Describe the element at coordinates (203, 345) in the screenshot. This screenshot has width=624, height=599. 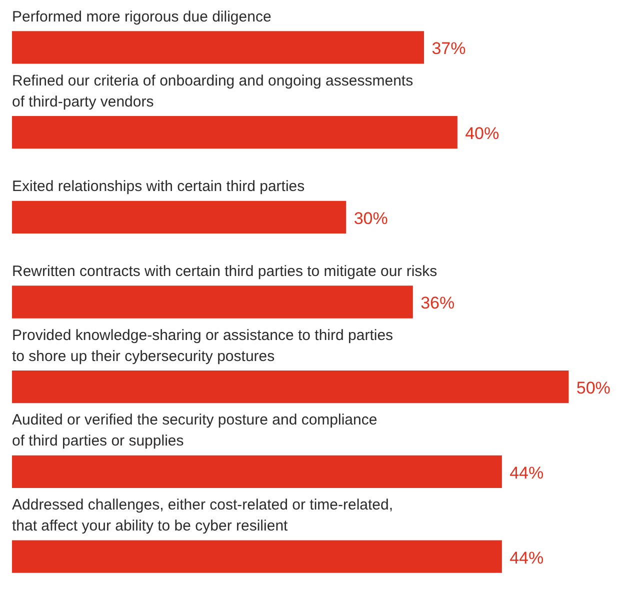
I see `y-tick-label: Provided knowledge-sharing or assistance to third parties to shore up their cybersecurity postures` at that location.